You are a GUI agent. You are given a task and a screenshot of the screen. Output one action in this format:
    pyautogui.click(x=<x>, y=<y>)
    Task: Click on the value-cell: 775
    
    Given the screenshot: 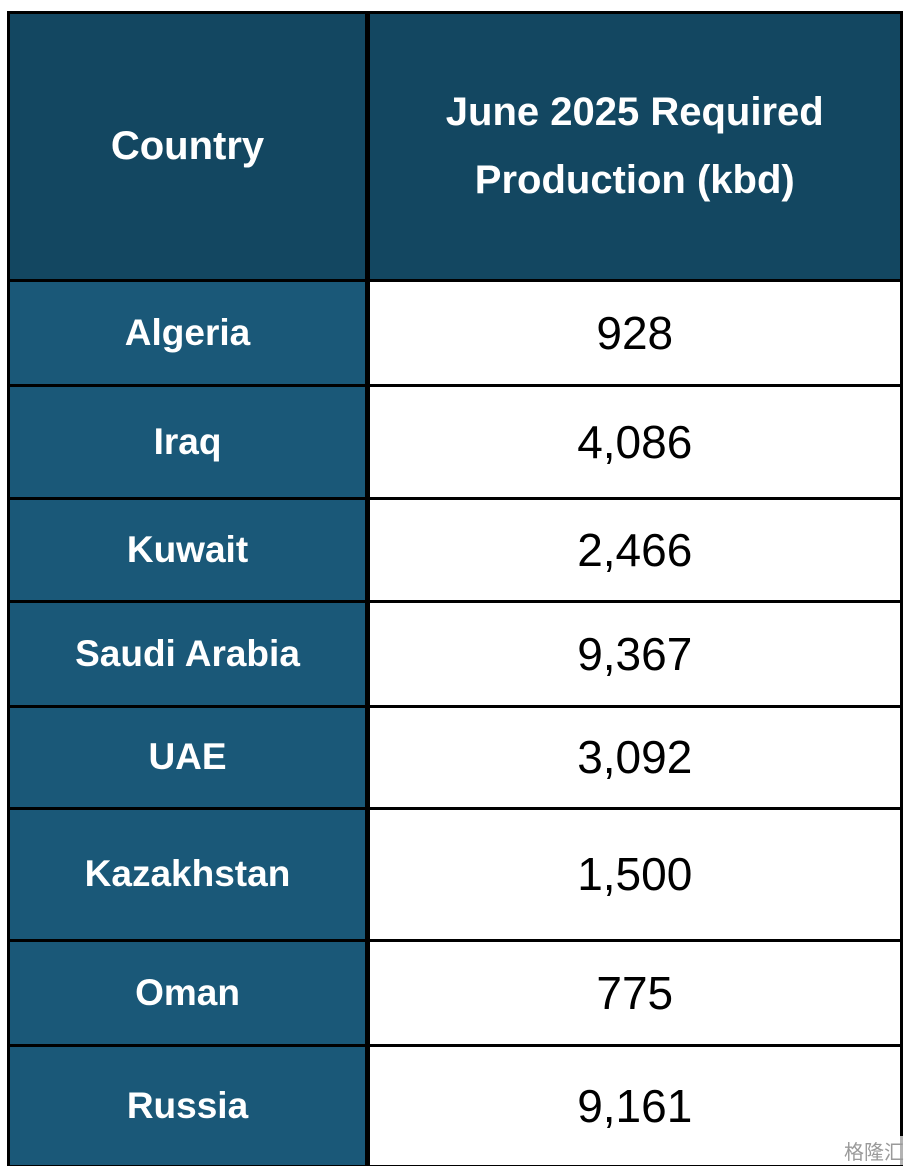 What is the action you would take?
    pyautogui.click(x=634, y=992)
    